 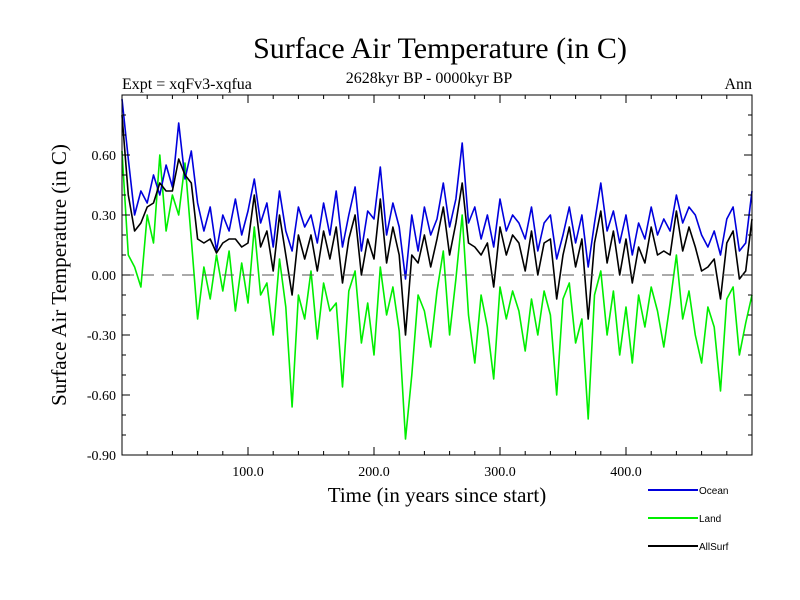 What do you see at coordinates (104, 216) in the screenshot?
I see `y-tick-label: 0.30` at bounding box center [104, 216].